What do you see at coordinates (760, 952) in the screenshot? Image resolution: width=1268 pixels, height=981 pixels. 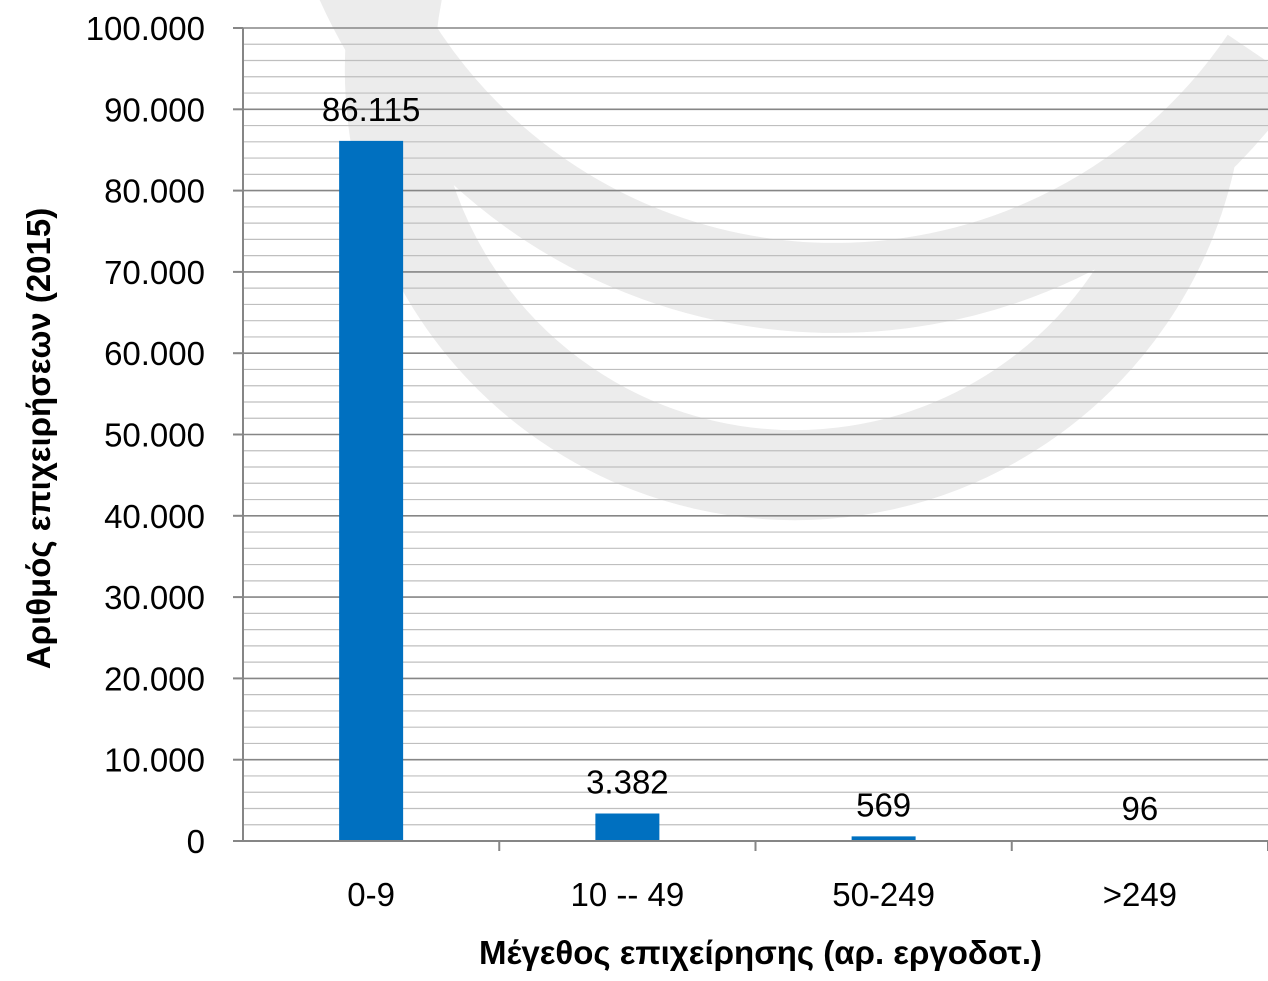 I see `x-axis-title: Μέγεθος επιχείρησης (αρ. εργοδοτ.)` at bounding box center [760, 952].